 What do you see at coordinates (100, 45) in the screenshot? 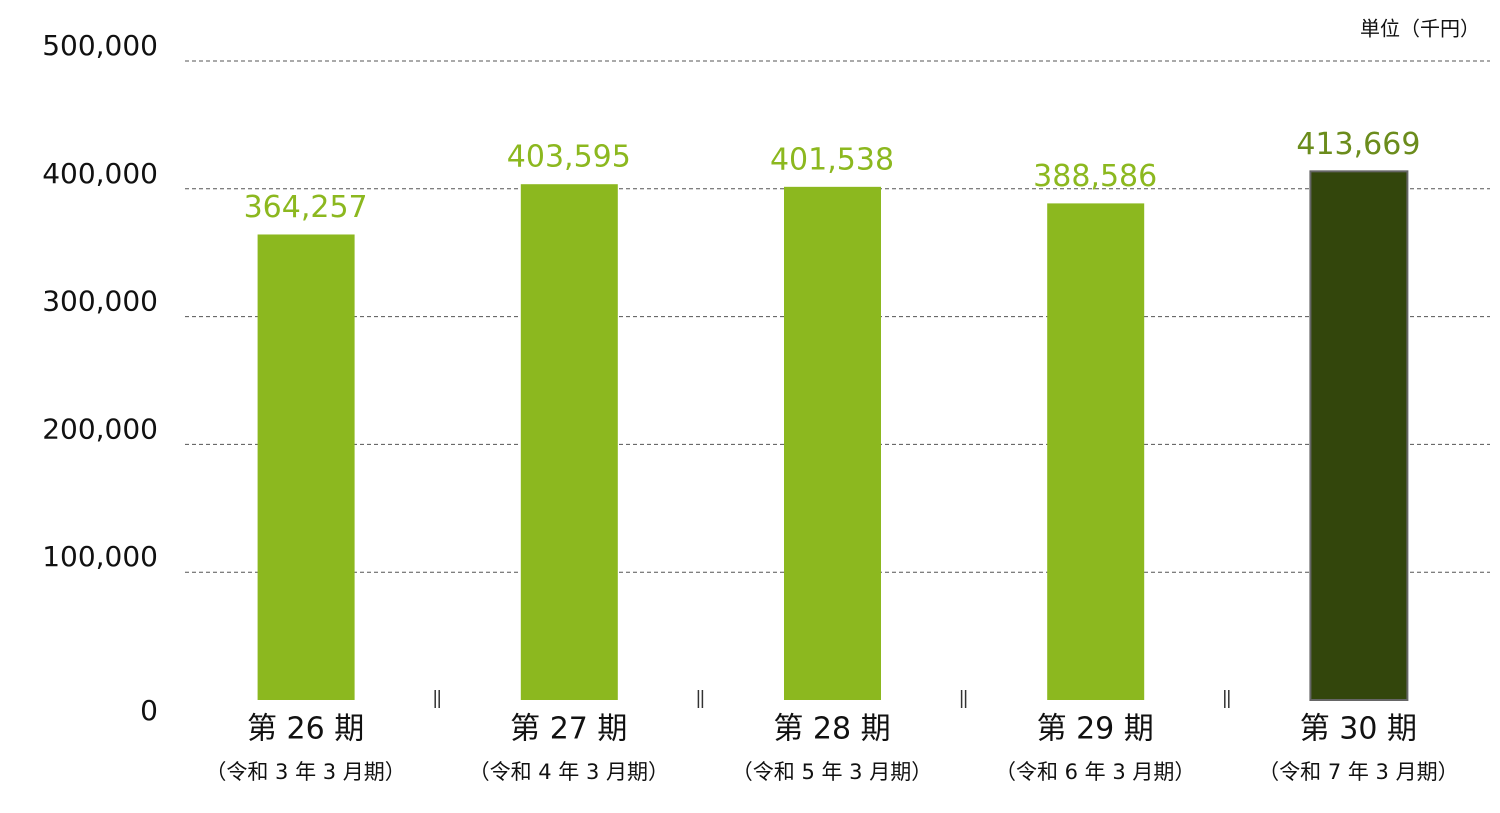
I see `y-tick-label: 500,000` at bounding box center [100, 45].